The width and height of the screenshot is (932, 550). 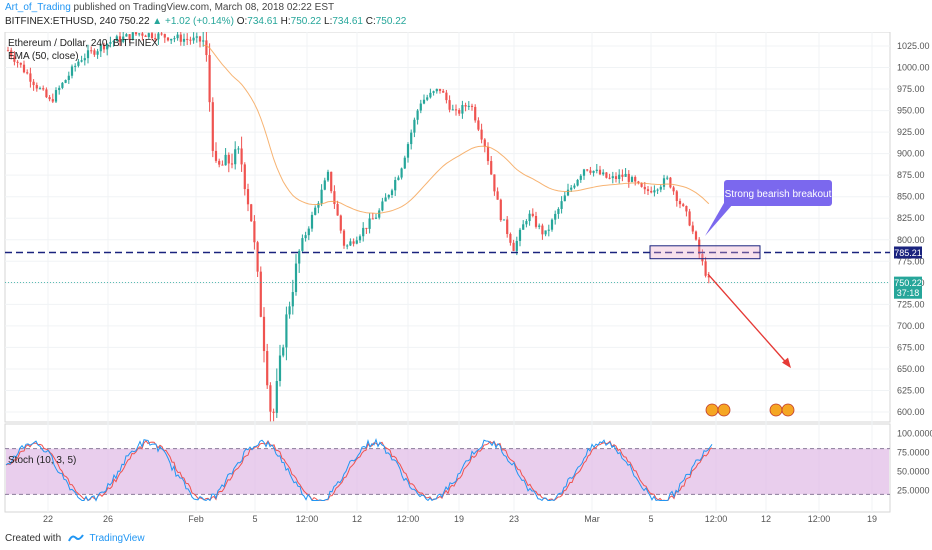 What do you see at coordinates (911, 347) in the screenshot?
I see `price-tick-label: 675.00` at bounding box center [911, 347].